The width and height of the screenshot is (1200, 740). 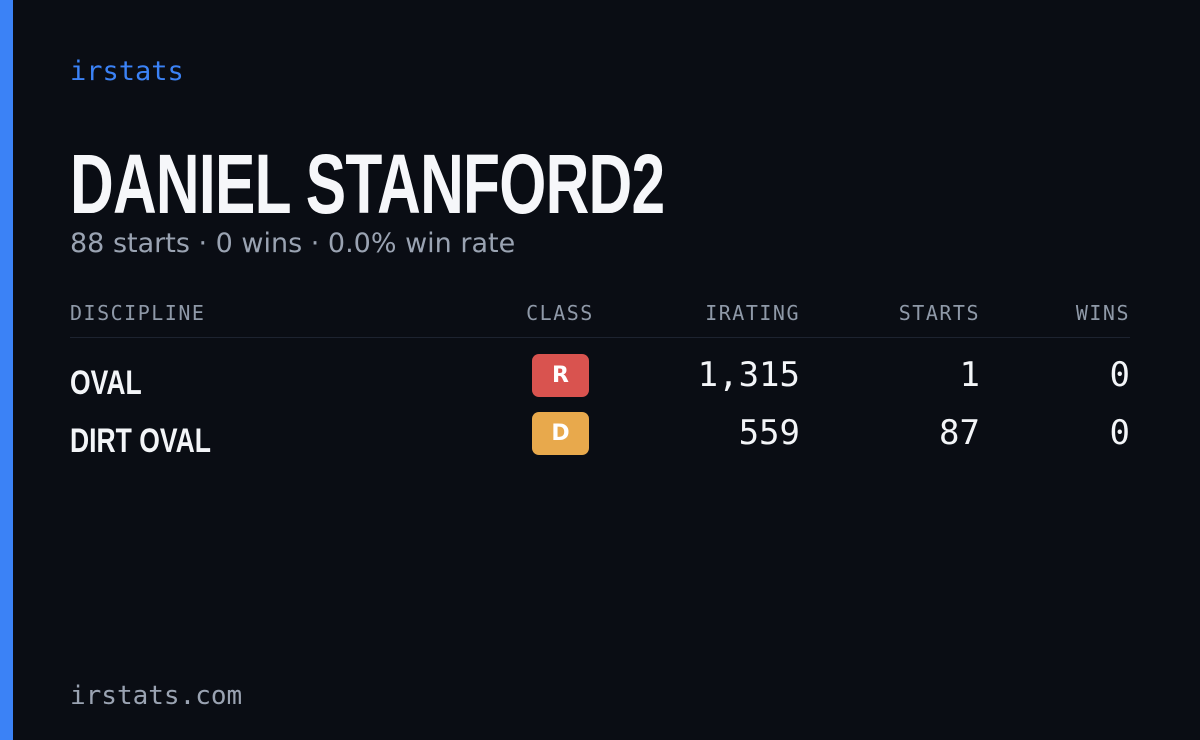 I want to click on footer: irstats.com, so click(x=156, y=696).